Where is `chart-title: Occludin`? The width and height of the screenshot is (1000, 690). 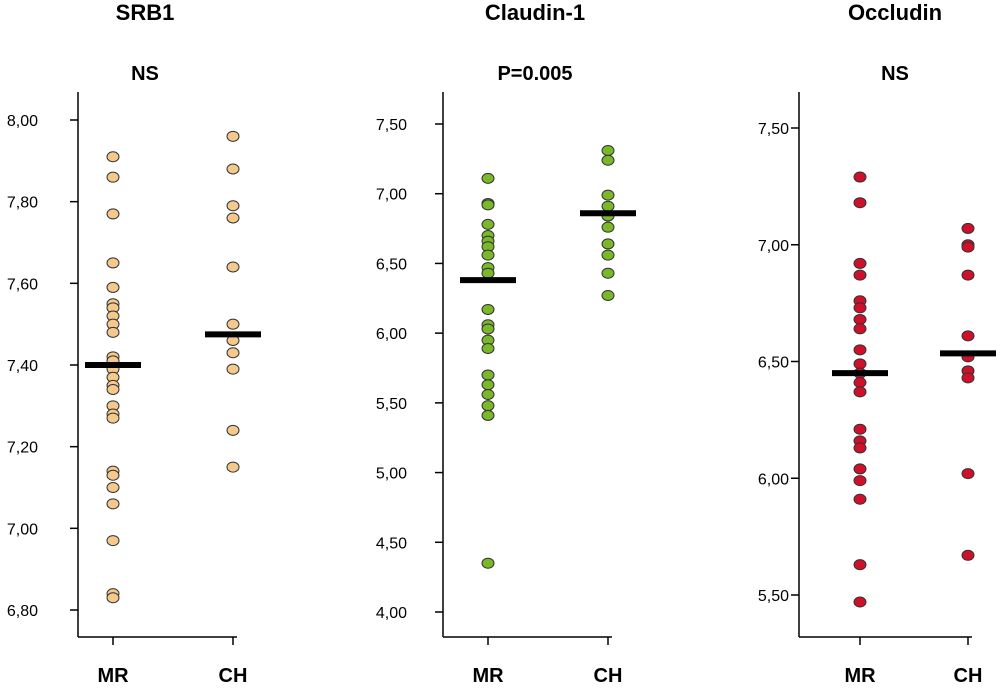 chart-title: Occludin is located at coordinates (895, 12).